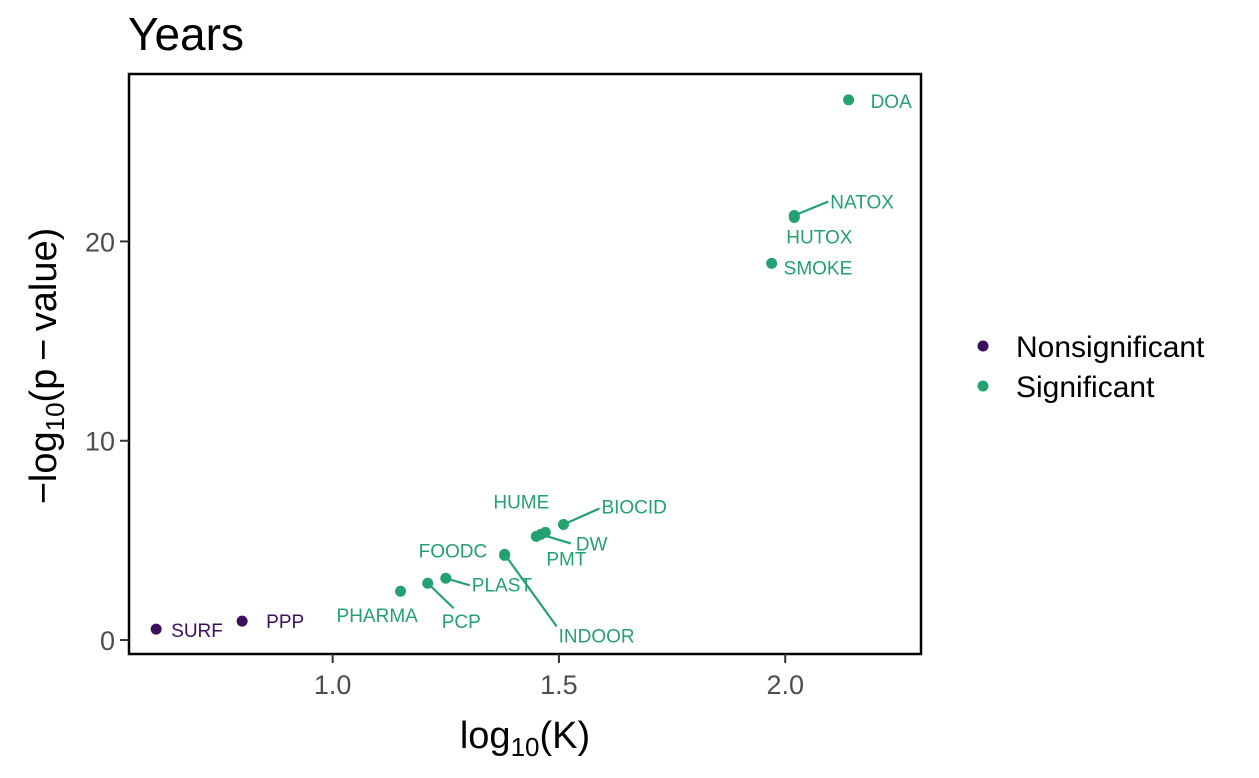 The width and height of the screenshot is (1259, 778). What do you see at coordinates (485, 736) in the screenshot?
I see `x-axis-title-base: log` at bounding box center [485, 736].